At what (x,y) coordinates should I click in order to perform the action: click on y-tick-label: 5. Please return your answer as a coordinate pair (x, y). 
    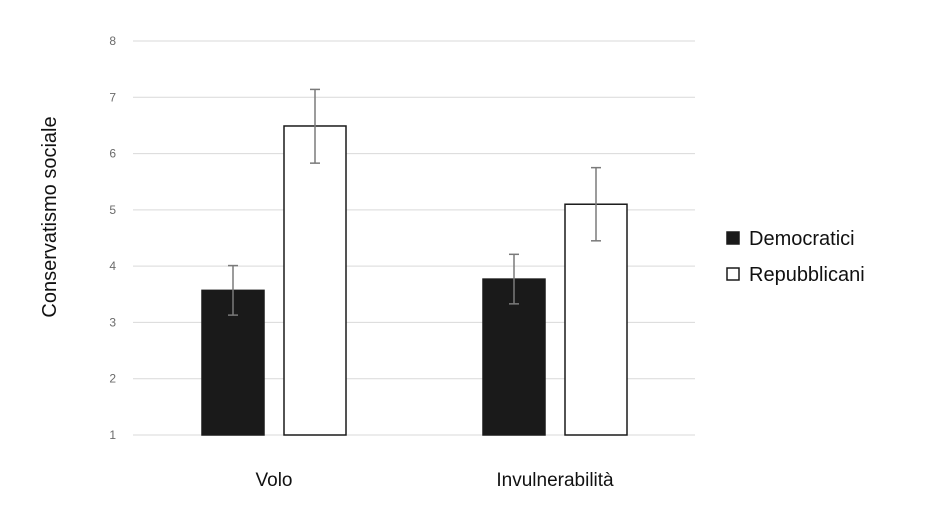
    Looking at the image, I should click on (112, 210).